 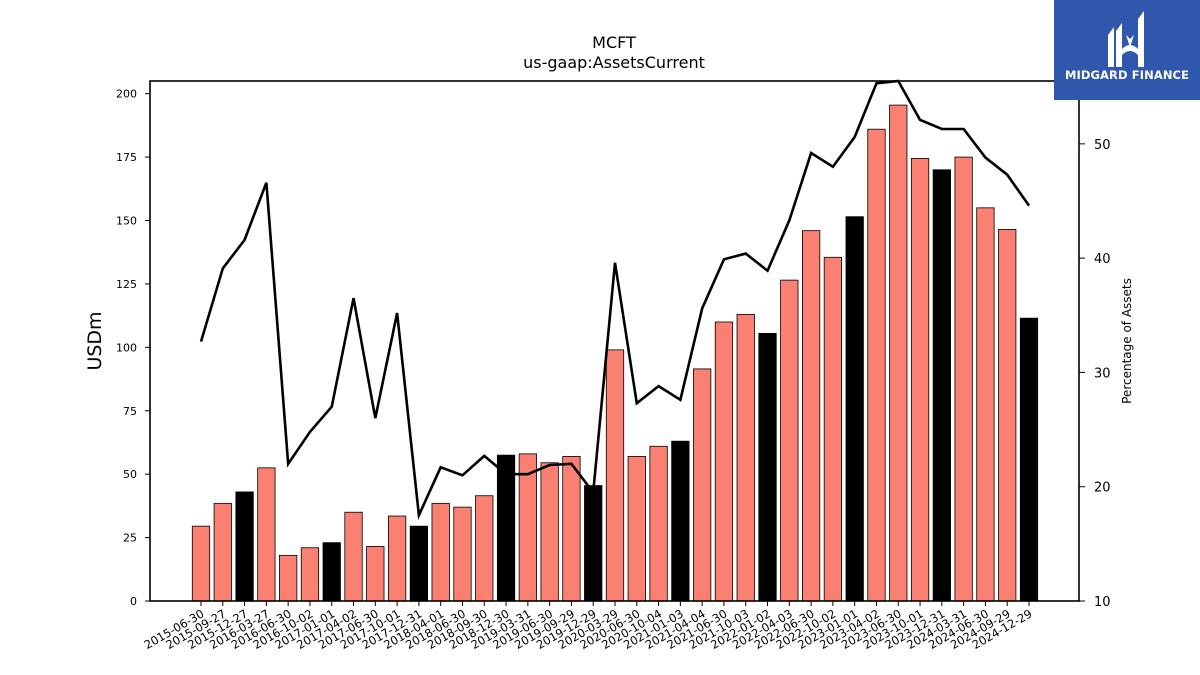 I want to click on y-tick-label: 200, so click(x=126, y=94).